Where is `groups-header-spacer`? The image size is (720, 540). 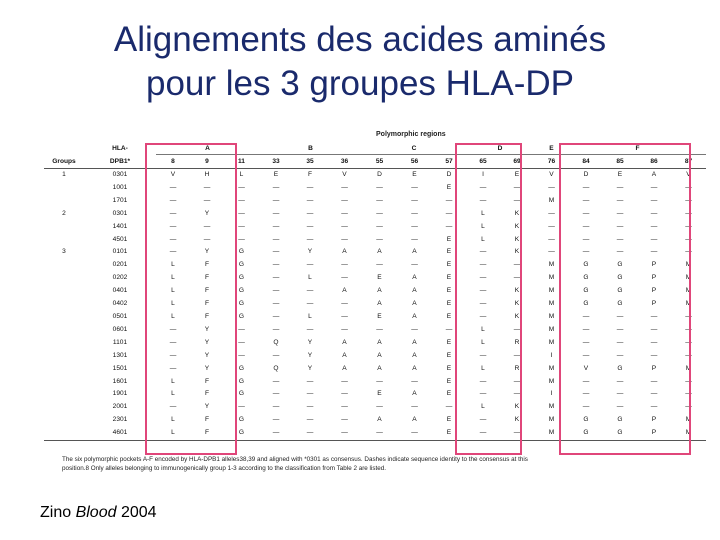 groups-header-spacer is located at coordinates (64, 149).